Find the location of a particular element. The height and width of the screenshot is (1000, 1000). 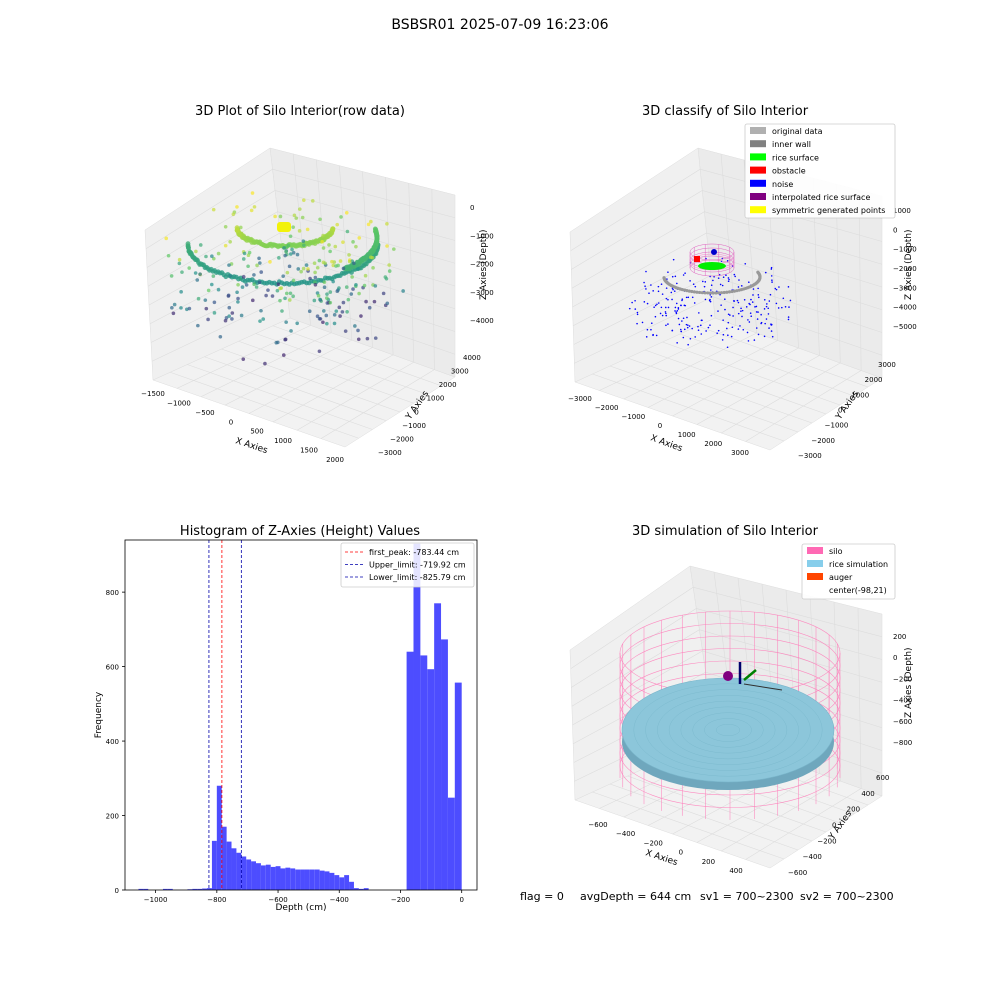

rice-surface is located at coordinates (712, 266).